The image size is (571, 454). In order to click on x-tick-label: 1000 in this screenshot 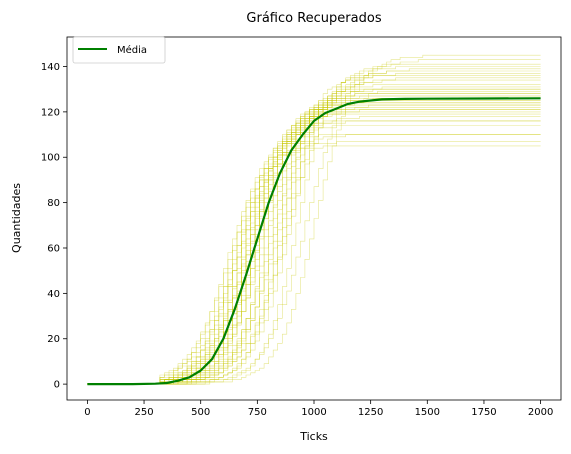, I will do `click(313, 412)`.